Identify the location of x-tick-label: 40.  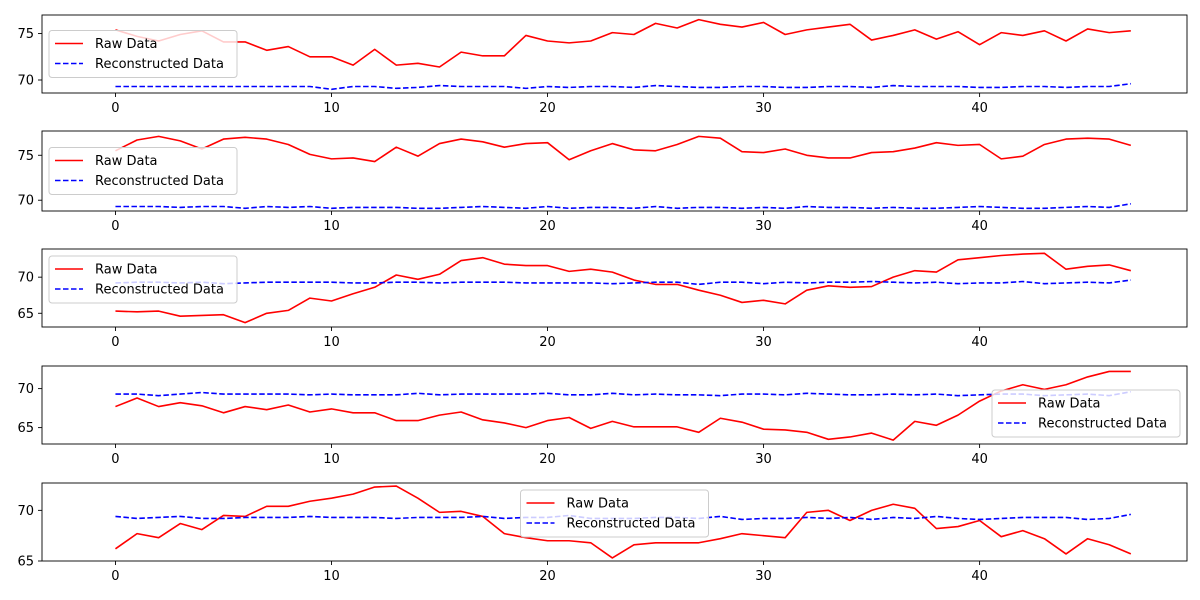
(979, 342).